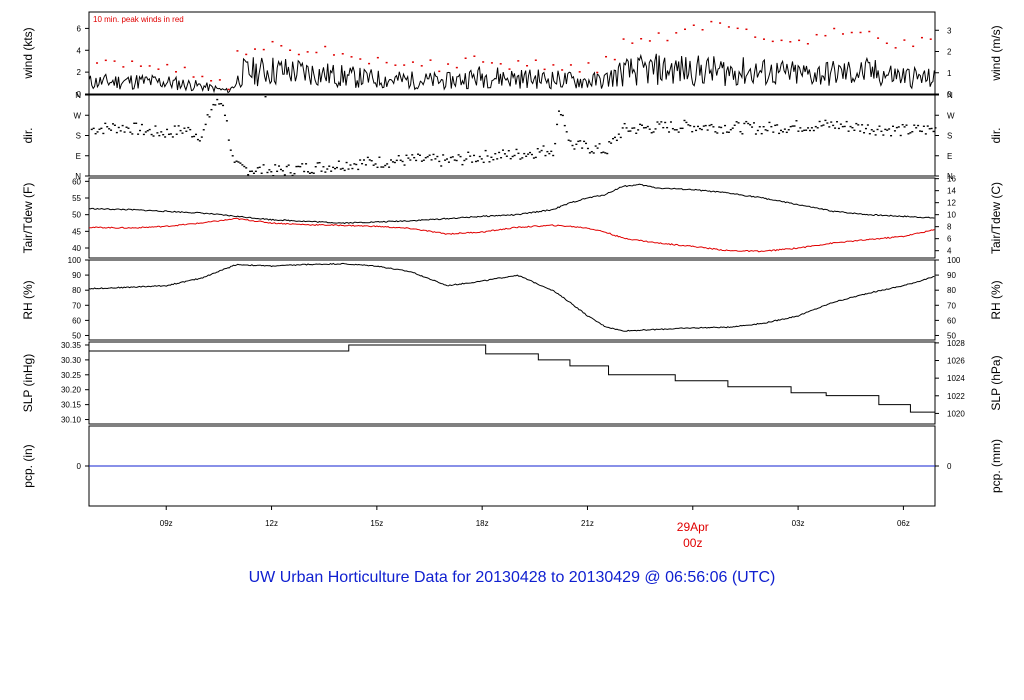 Image resolution: width=1024 pixels, height=700 pixels. I want to click on y-tick-label-right: 1, so click(949, 73).